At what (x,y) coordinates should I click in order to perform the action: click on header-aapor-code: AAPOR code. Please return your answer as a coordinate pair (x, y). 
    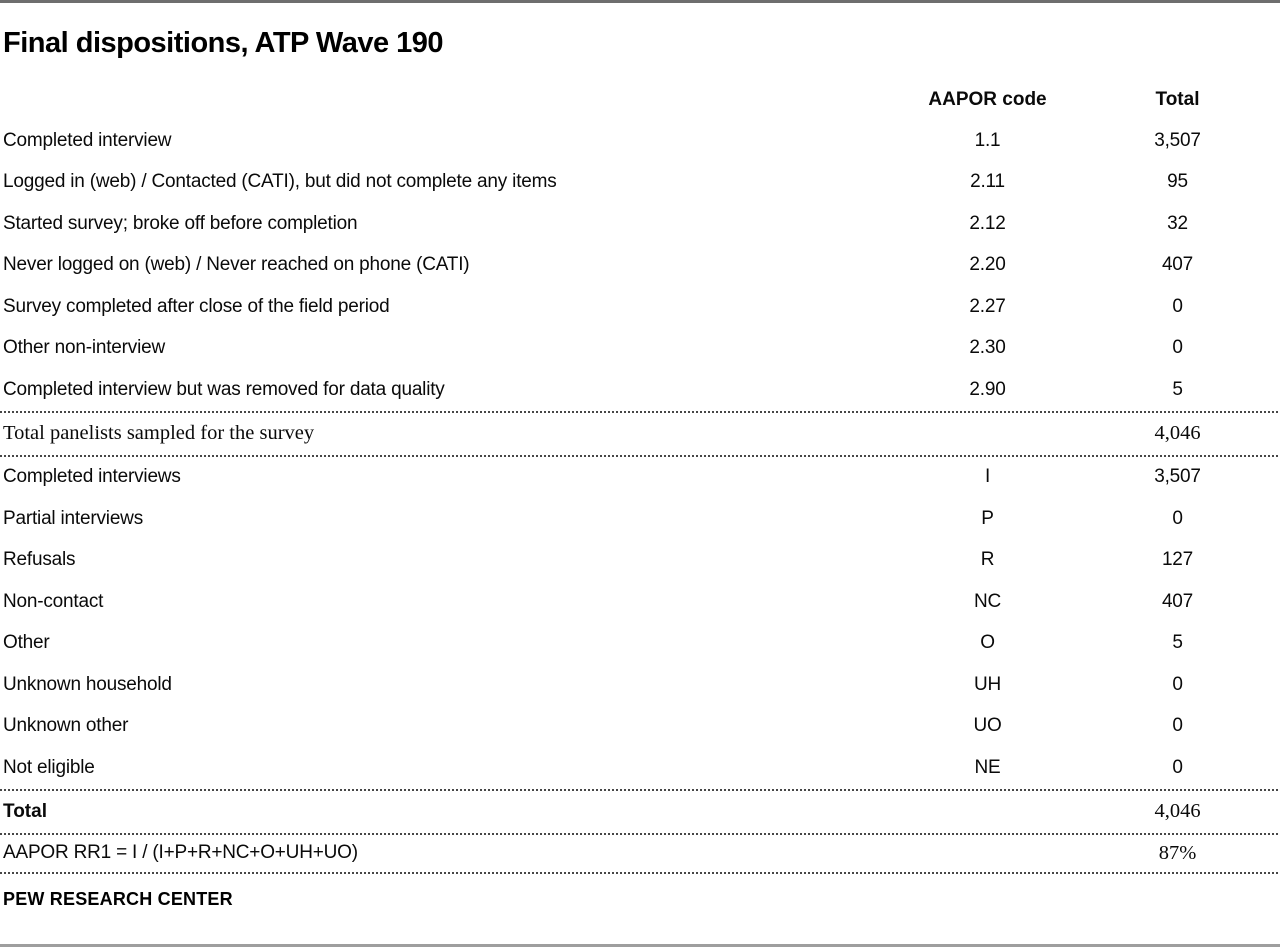
    Looking at the image, I should click on (987, 99).